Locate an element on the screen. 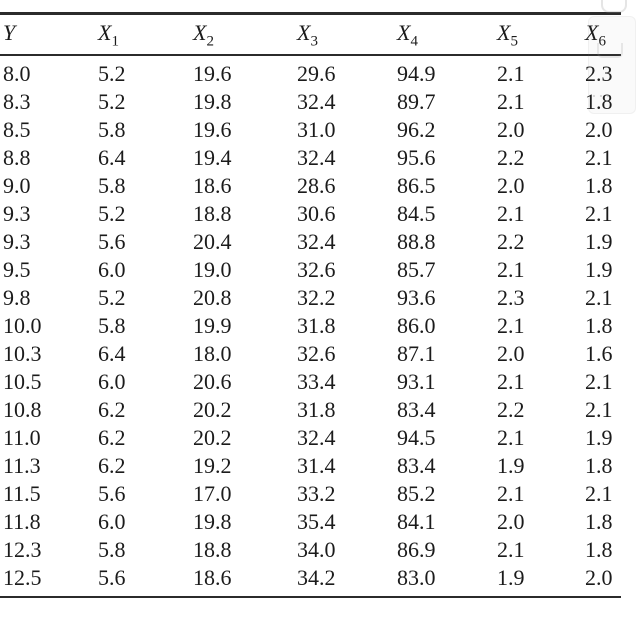 The height and width of the screenshot is (618, 637). table-cell: 8.5 is located at coordinates (17, 129).